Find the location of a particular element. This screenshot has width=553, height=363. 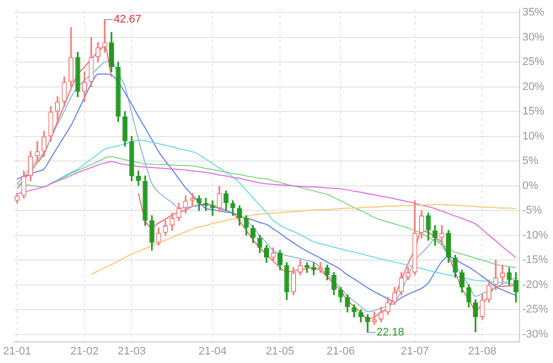

y-tick-label: 25% is located at coordinates (533, 62).